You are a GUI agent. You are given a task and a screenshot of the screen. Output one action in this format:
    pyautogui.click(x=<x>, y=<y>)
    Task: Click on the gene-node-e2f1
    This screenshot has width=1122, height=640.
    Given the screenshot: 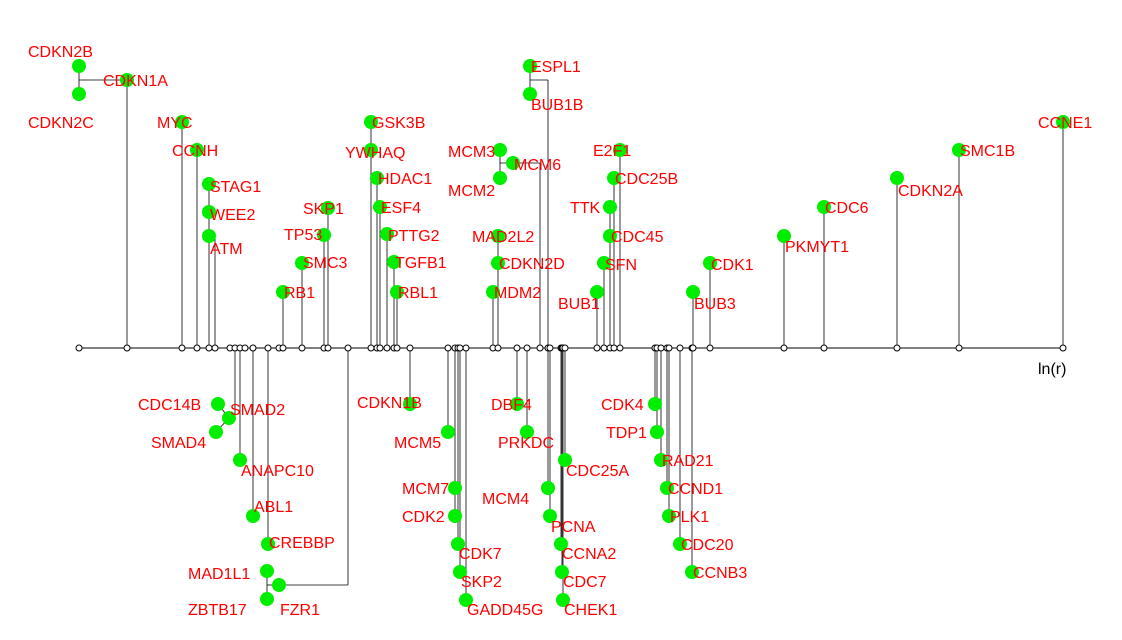 What is the action you would take?
    pyautogui.click(x=620, y=150)
    